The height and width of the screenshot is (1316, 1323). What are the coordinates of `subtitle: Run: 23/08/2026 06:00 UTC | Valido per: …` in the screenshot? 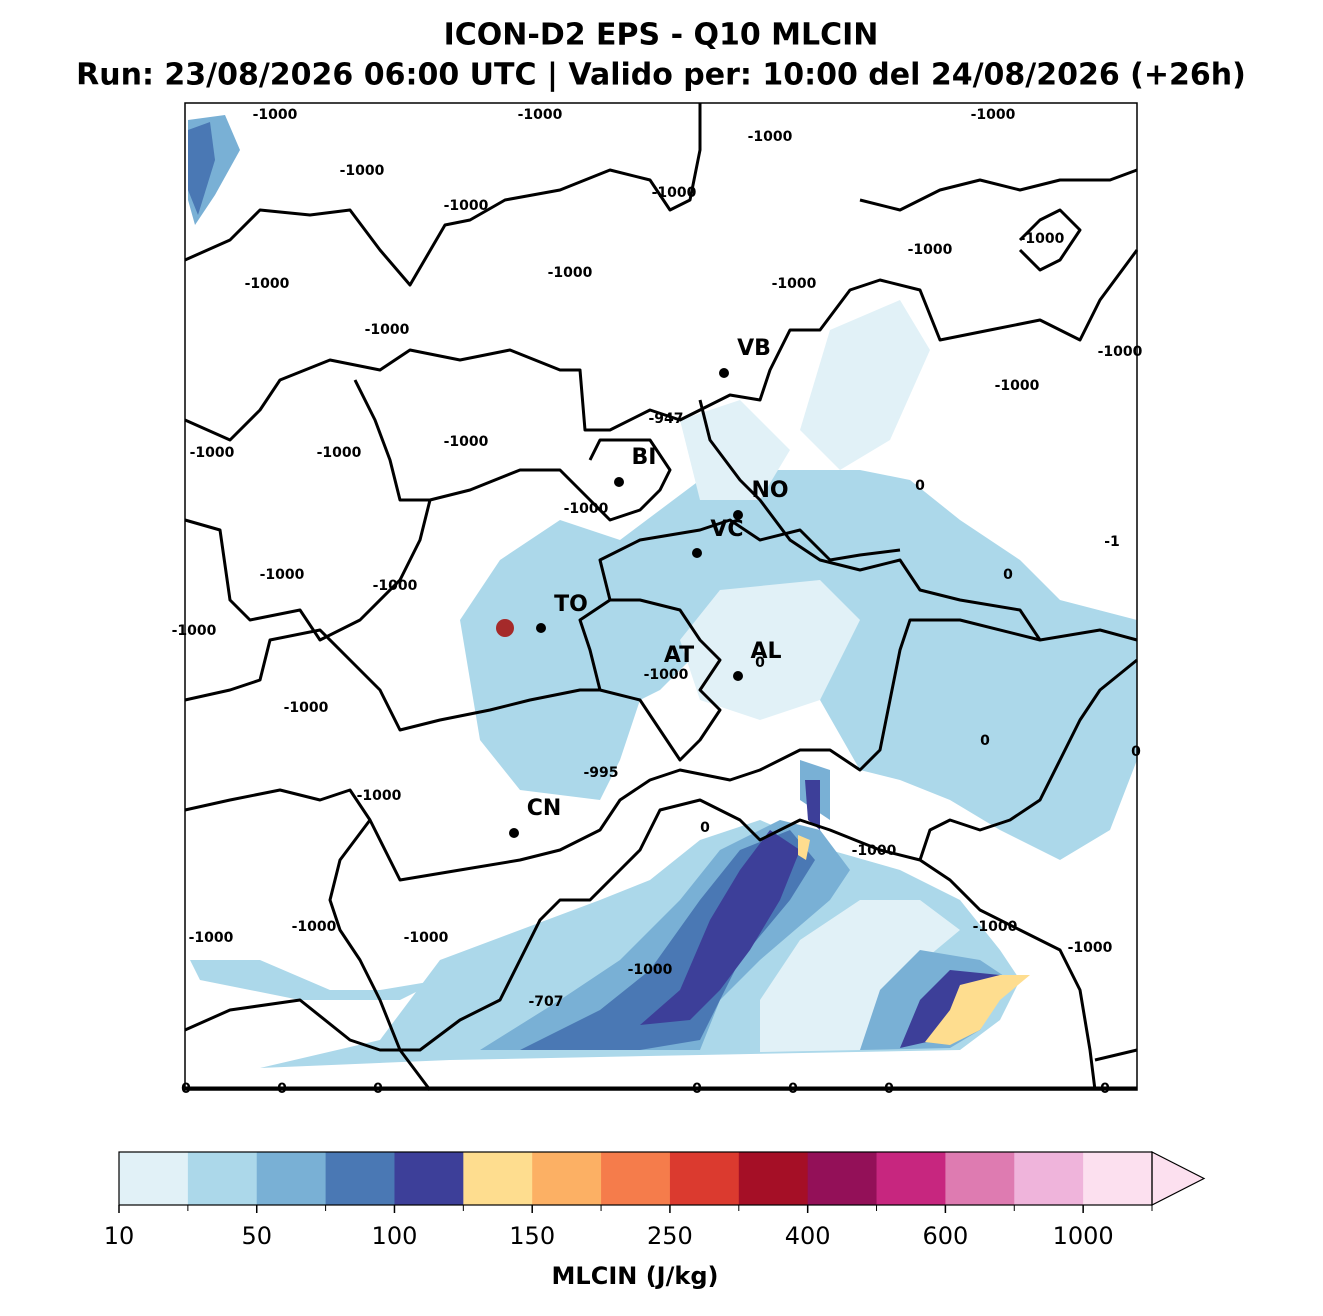 It's located at (661, 75).